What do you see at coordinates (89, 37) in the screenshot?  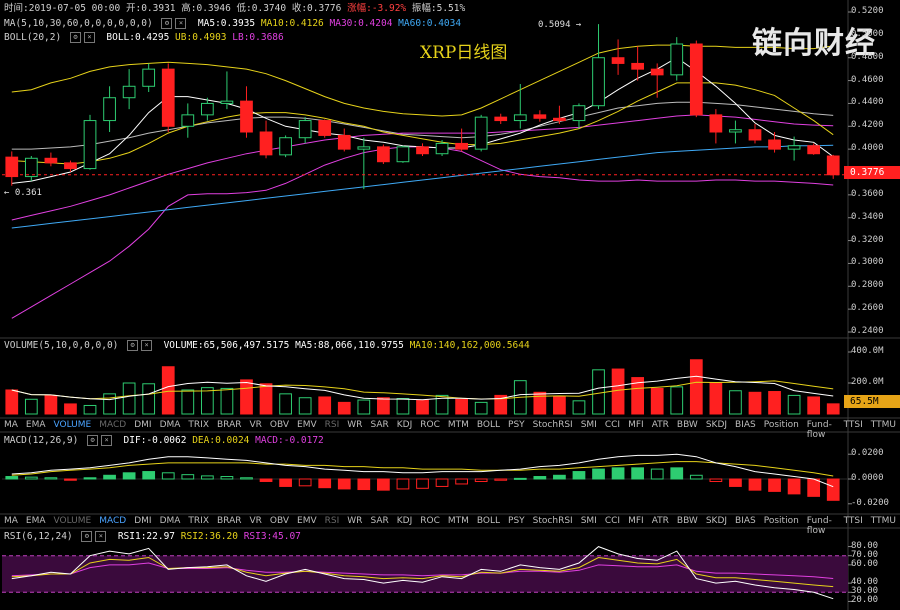 I see `boll-close-icon: ×` at bounding box center [89, 37].